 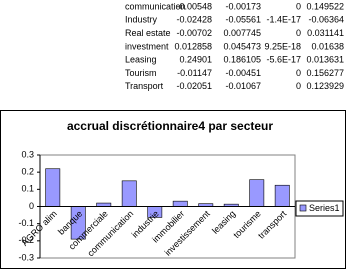 What do you see at coordinates (141, 20) in the screenshot?
I see `table-cell: Industry` at bounding box center [141, 20].